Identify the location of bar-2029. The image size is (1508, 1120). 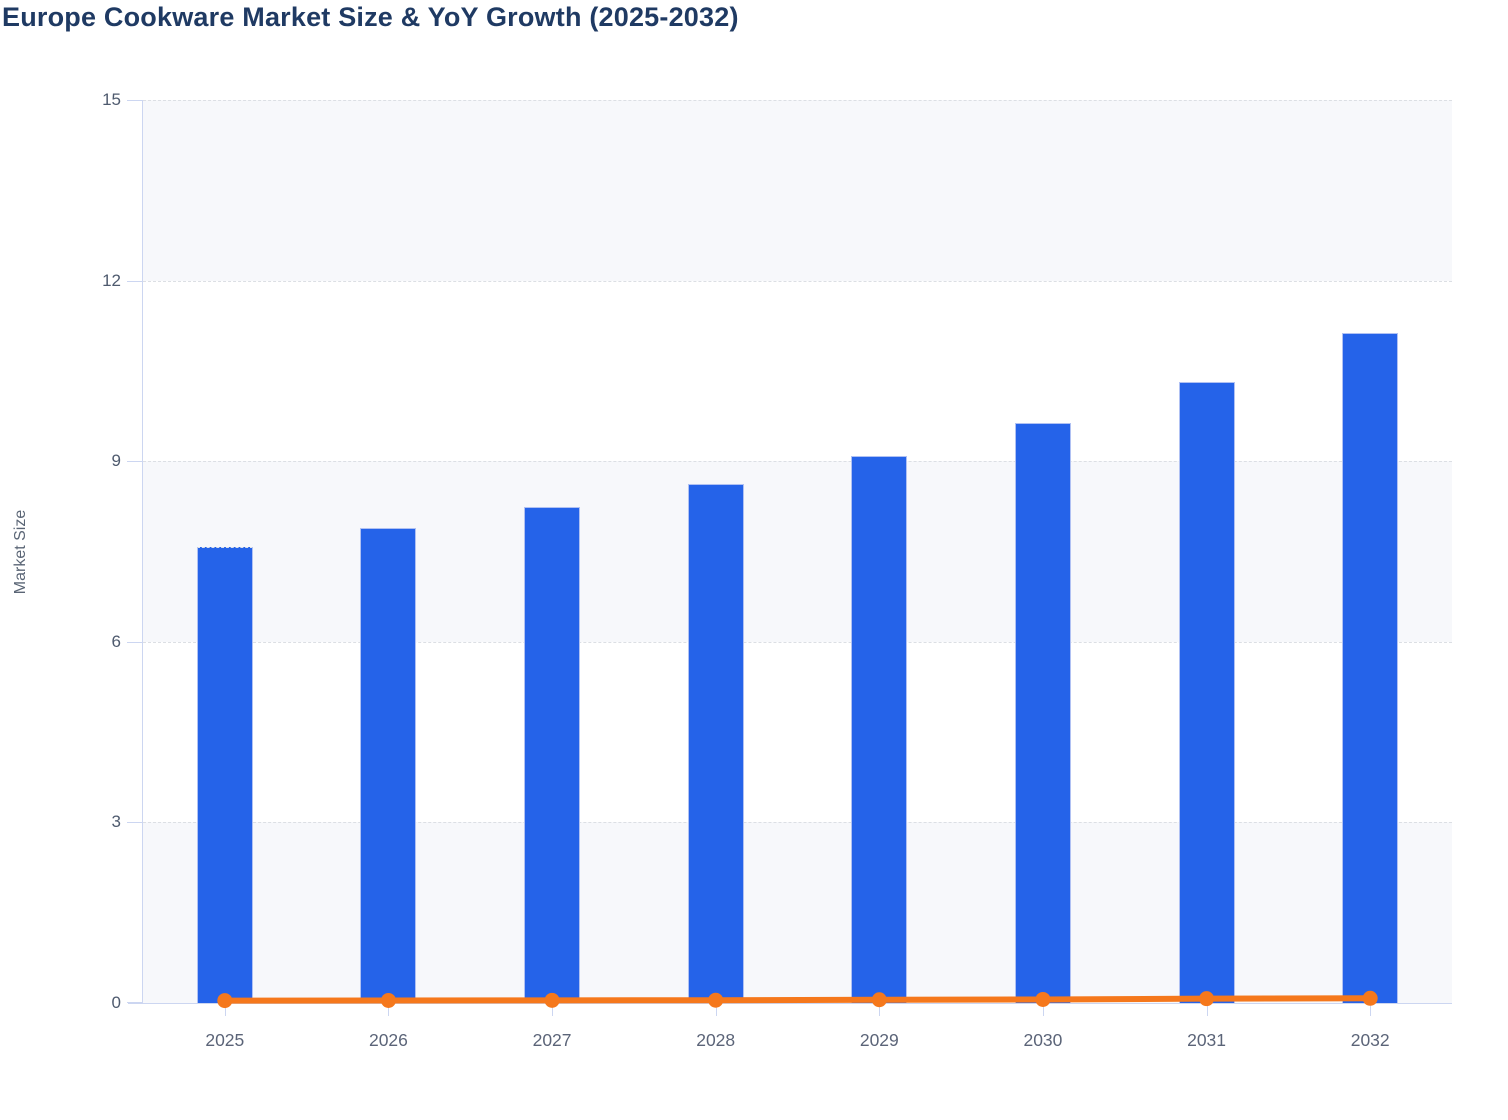
(879, 729).